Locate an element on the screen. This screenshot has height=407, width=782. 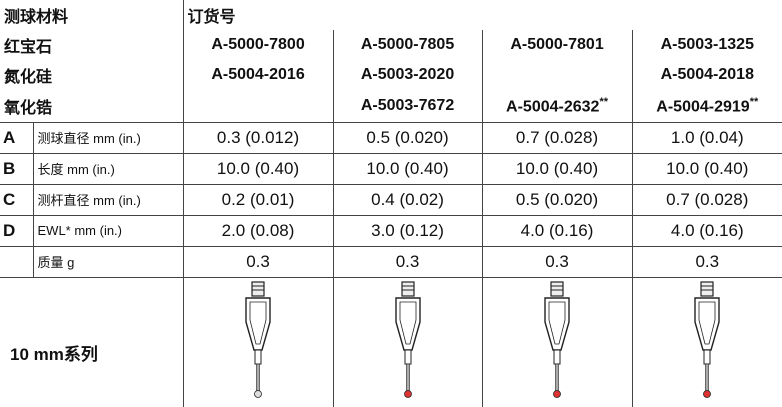
order-code-cell: A-5000-7800 is located at coordinates (258, 45).